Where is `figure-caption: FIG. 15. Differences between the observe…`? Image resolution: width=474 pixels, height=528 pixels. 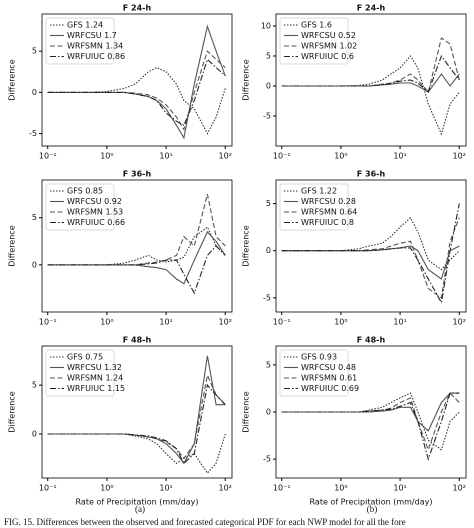 figure-caption: FIG. 15. Differences between the observe… is located at coordinates (205, 522).